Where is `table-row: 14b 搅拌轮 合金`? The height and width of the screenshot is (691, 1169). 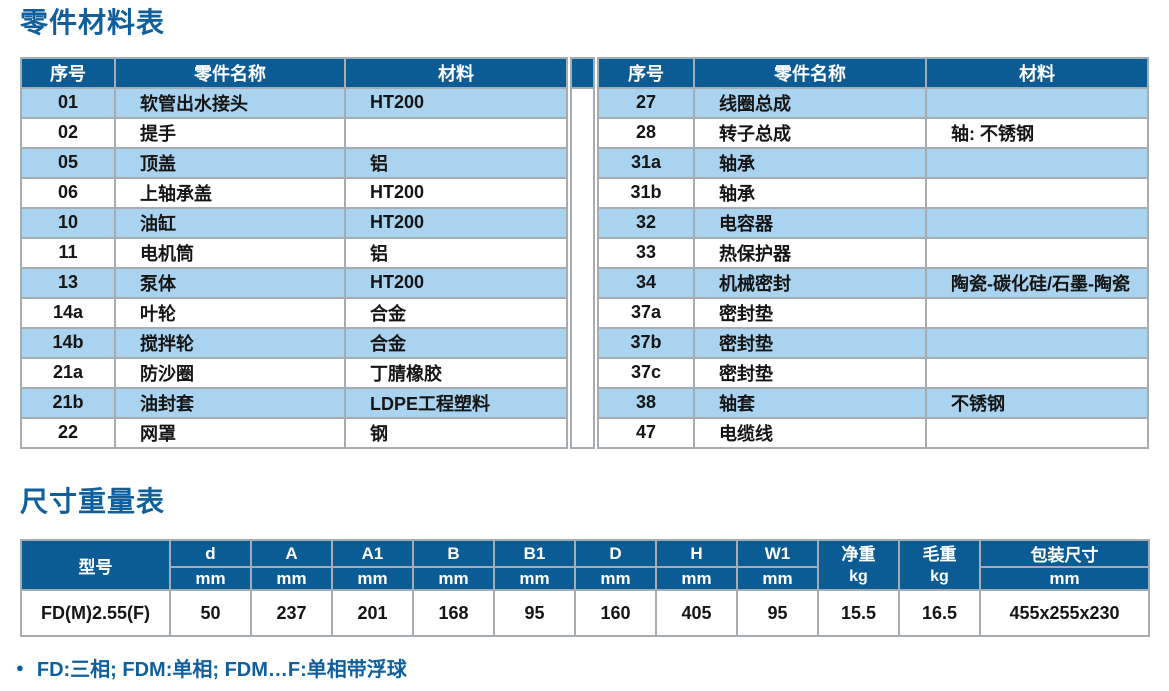 table-row: 14b 搅拌轮 合金 is located at coordinates (294, 342).